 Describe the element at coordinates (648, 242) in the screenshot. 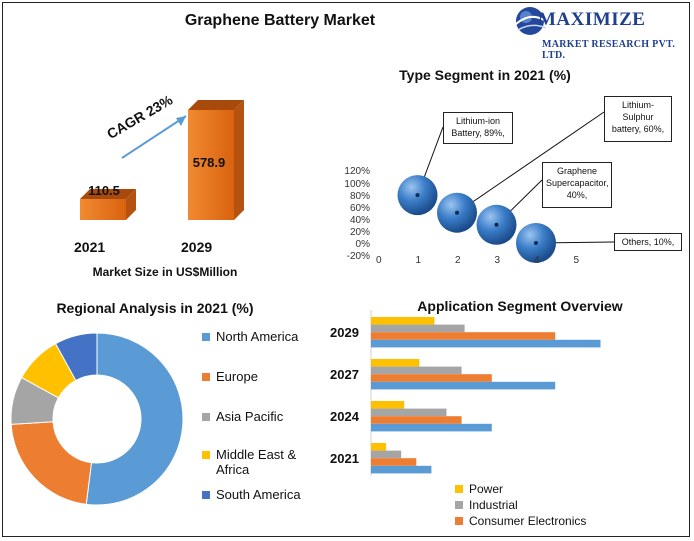

I see `callout-others: Others, 10%,` at that location.